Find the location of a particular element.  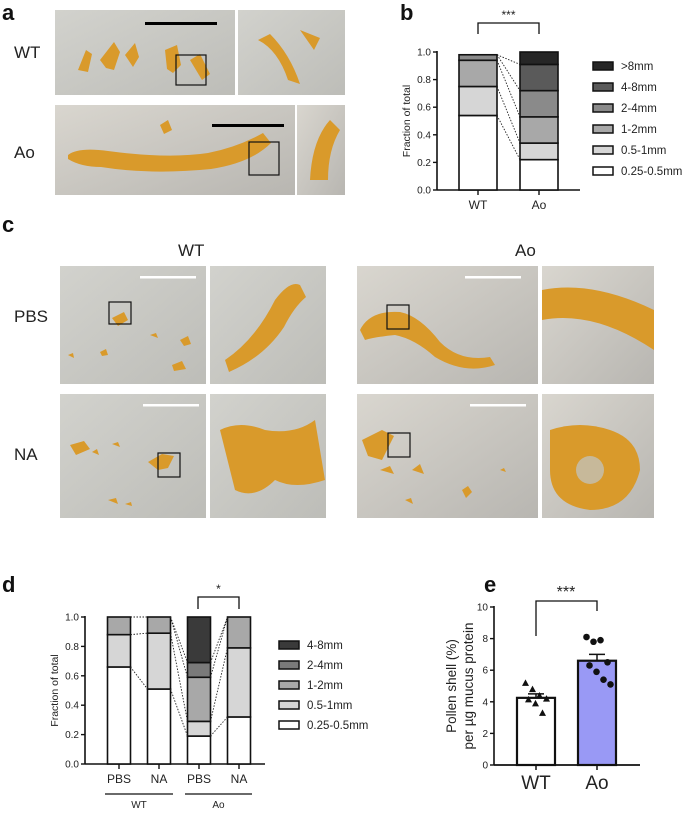

y-axis-label-line: Pollen shell (%) is located at coordinates (451, 686).